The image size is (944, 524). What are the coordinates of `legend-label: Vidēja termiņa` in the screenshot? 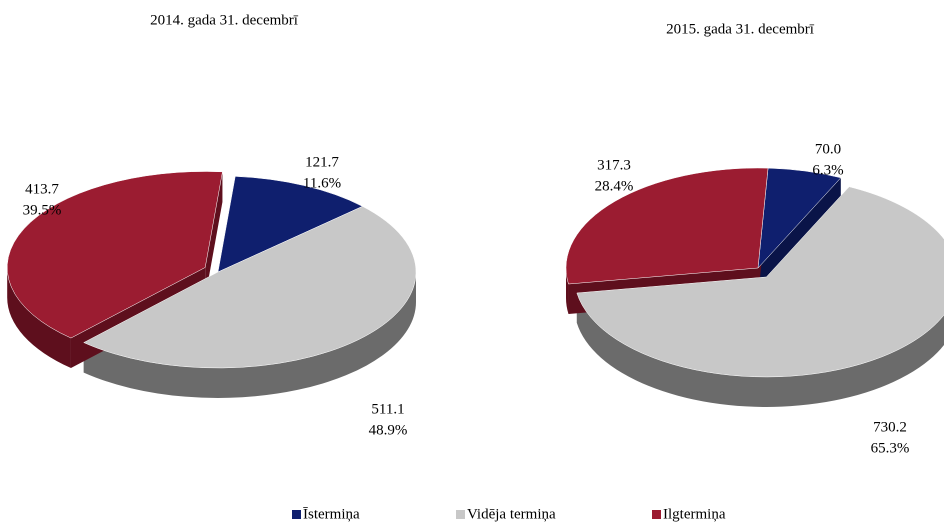 It's located at (511, 514).